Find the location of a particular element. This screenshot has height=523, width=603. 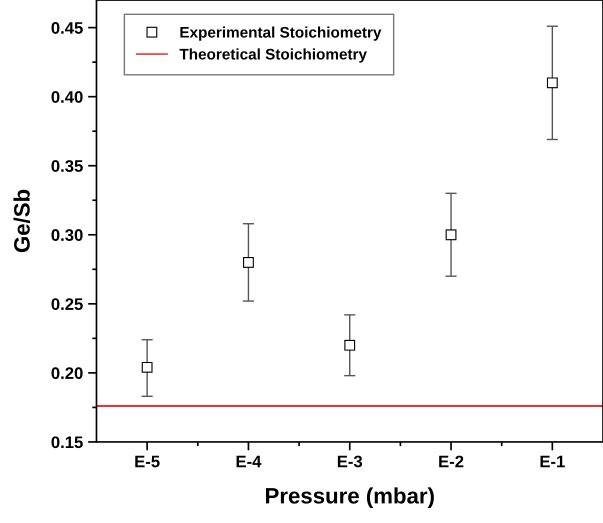

y-tick-label: 0.15 is located at coordinates (67, 442).